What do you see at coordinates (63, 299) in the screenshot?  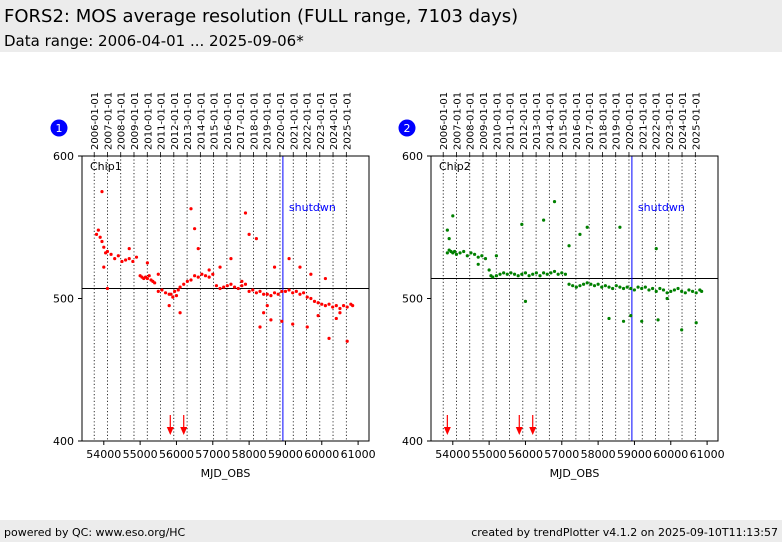 I see `chart1-y-tick-label: 500` at bounding box center [63, 299].